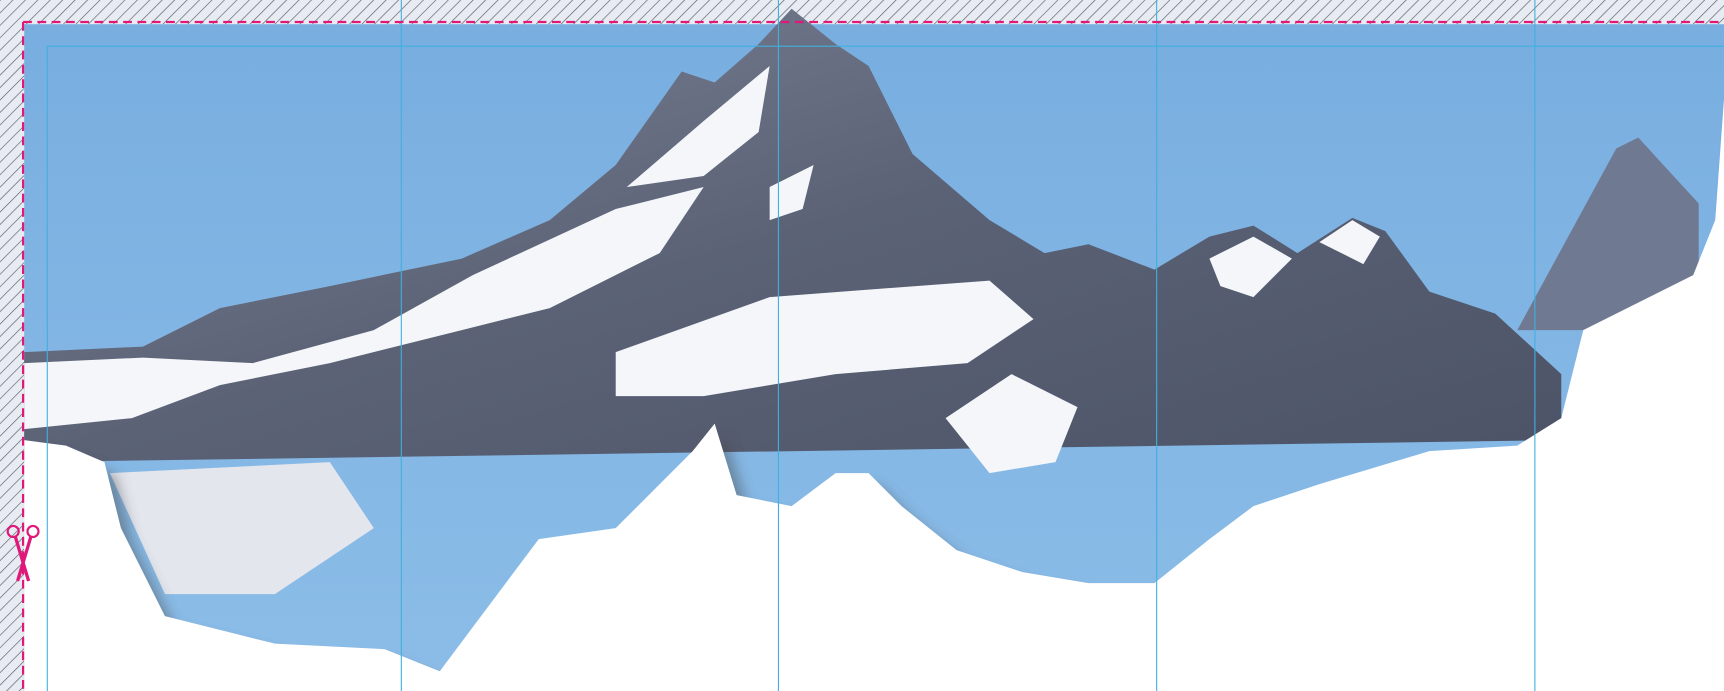 This screenshot has height=691, width=1724. Describe the element at coordinates (1608, 234) in the screenshot. I see `mountain-right-peak` at that location.